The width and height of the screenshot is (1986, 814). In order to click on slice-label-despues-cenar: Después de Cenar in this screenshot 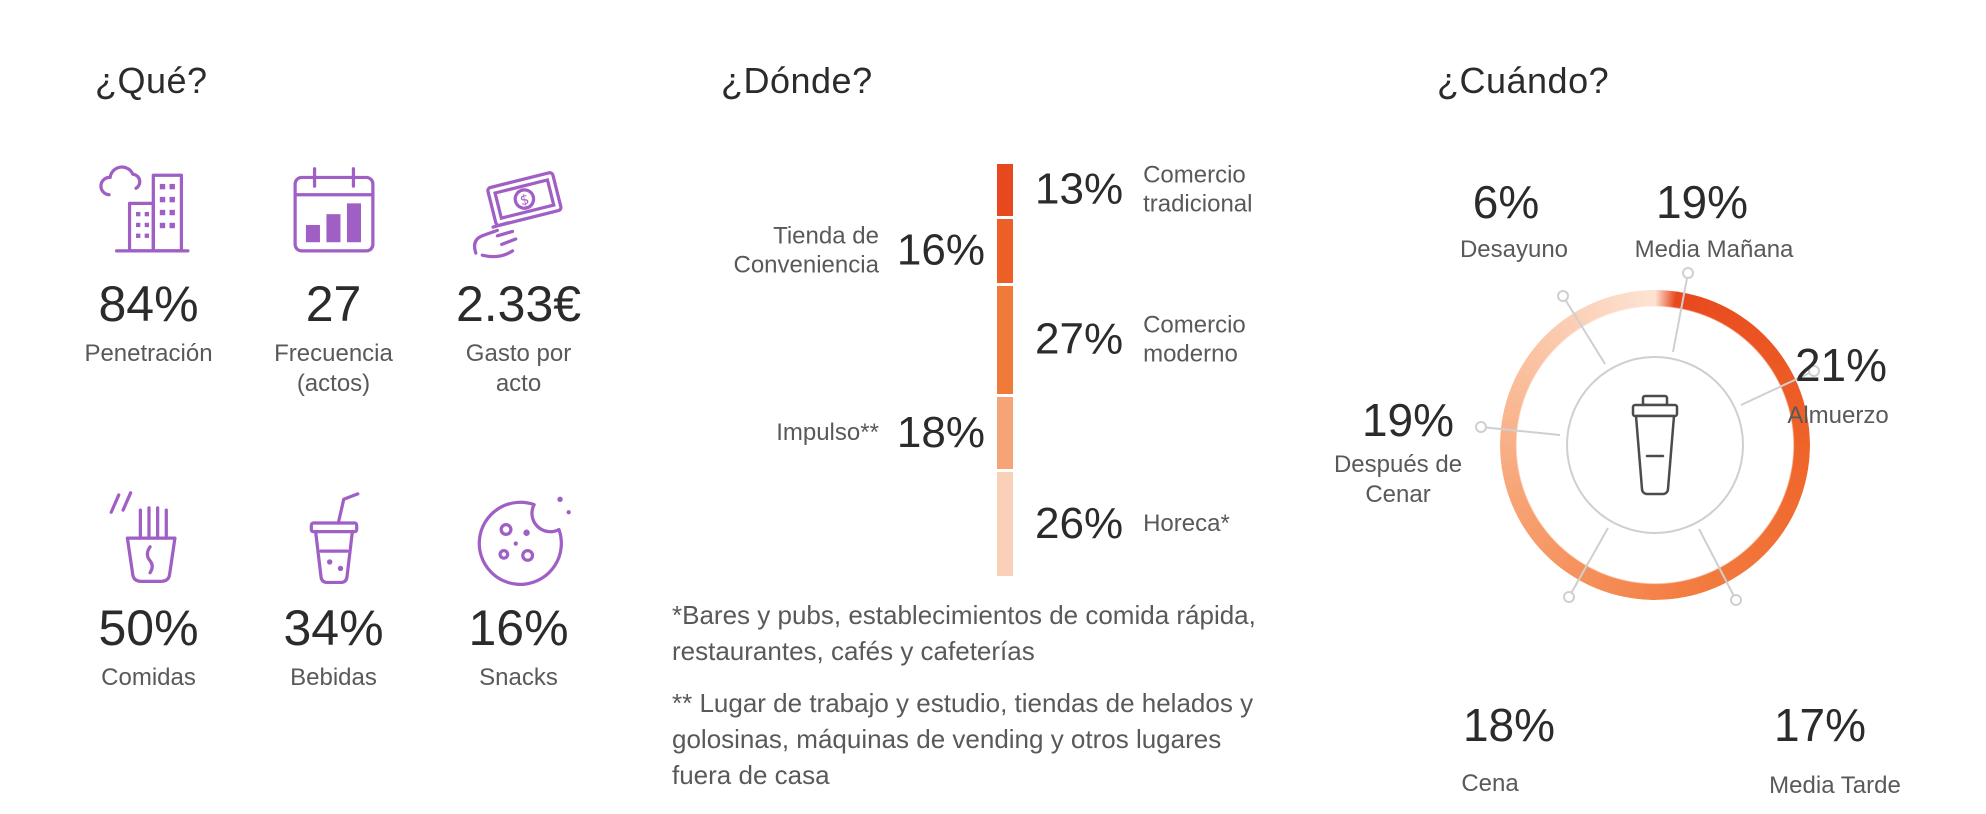, I will do `click(1398, 479)`.